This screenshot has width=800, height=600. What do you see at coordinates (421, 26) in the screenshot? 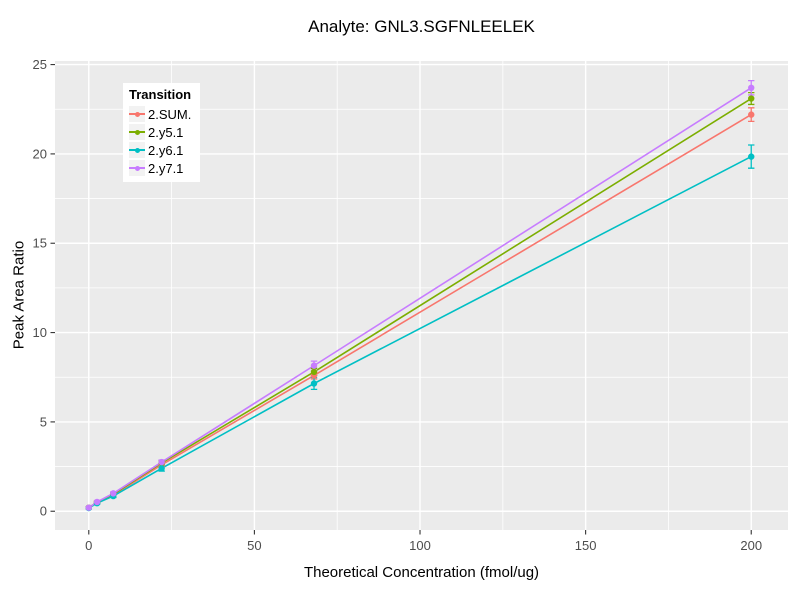
I see `chart-title: Analyte: GNL3.SGFNLEELEK` at bounding box center [421, 26].